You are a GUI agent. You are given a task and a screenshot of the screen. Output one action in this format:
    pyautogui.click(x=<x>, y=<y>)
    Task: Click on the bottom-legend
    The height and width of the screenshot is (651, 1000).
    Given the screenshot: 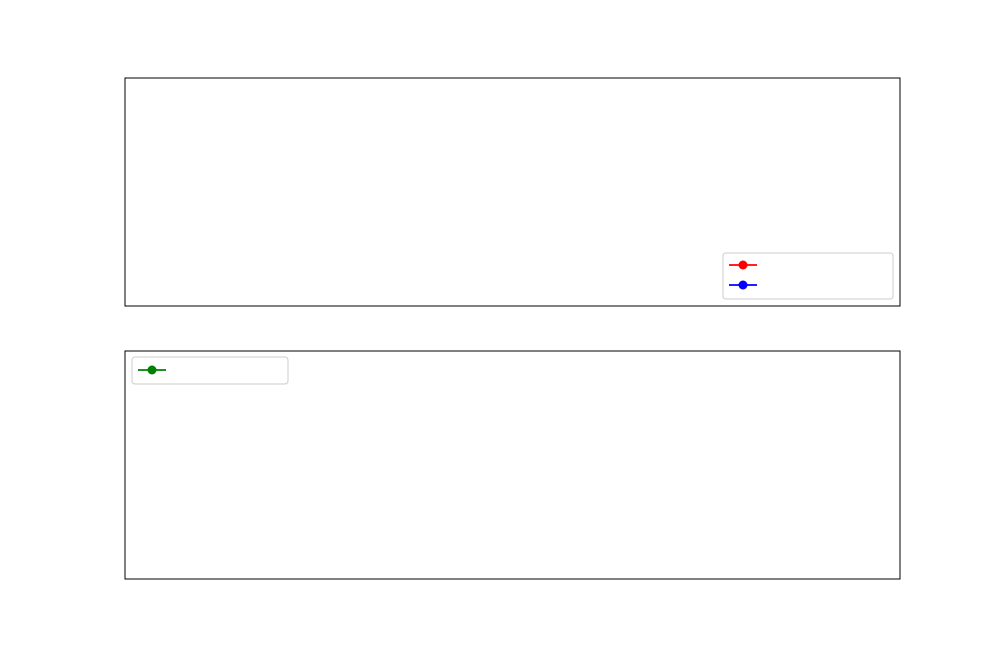 What is the action you would take?
    pyautogui.click(x=210, y=370)
    